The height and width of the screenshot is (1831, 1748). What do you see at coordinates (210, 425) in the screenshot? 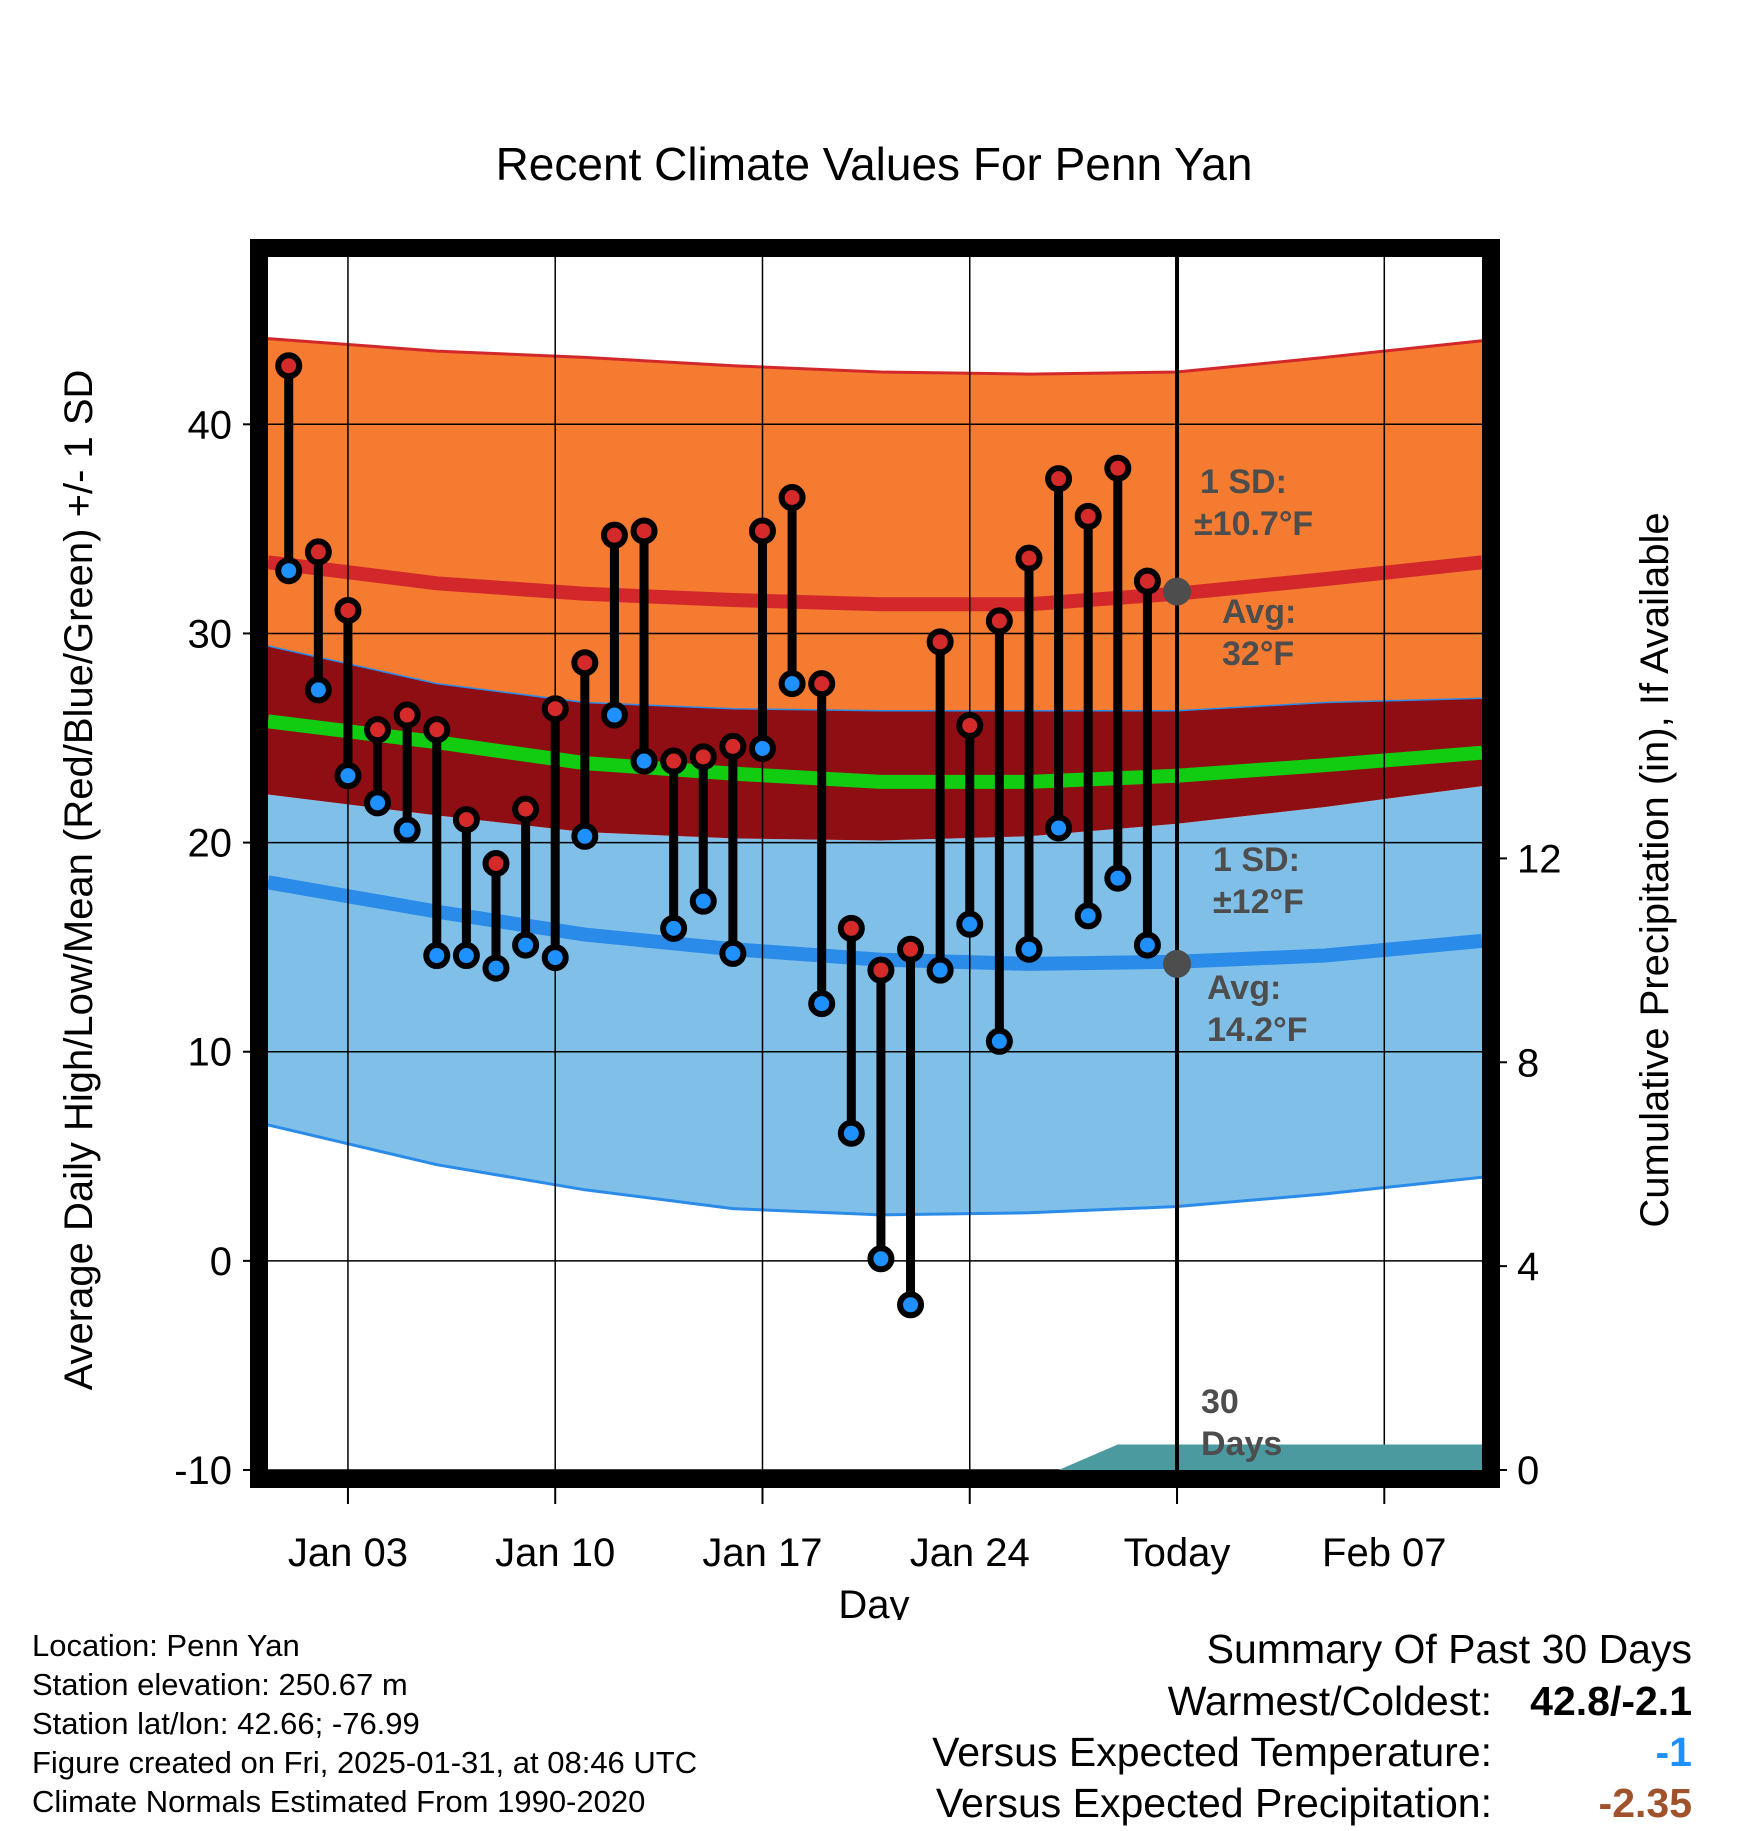
I see `y-tick-label: 40` at bounding box center [210, 425].